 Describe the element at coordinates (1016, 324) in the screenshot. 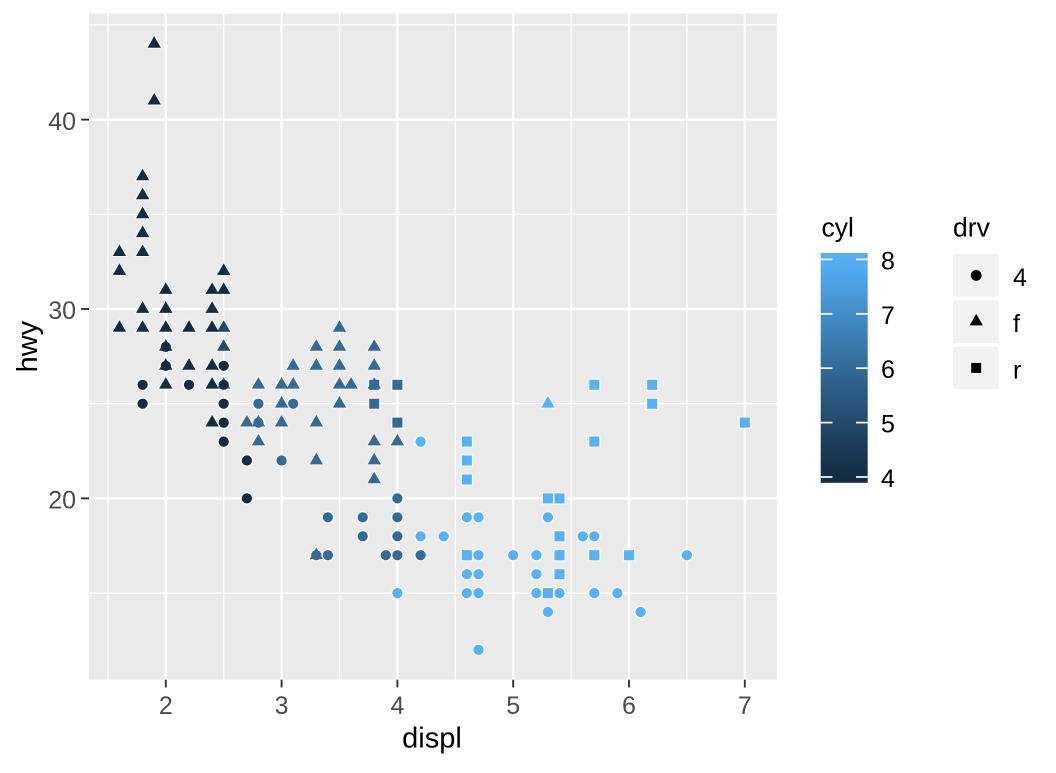

I see `svg-text: f` at that location.